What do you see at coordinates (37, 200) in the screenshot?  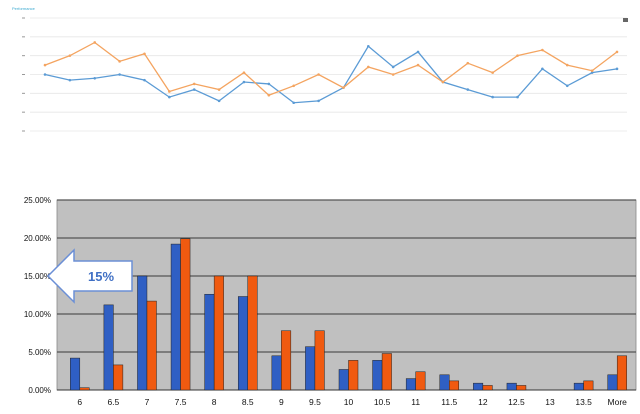 I see `y-tick-label: 25.00%` at bounding box center [37, 200].